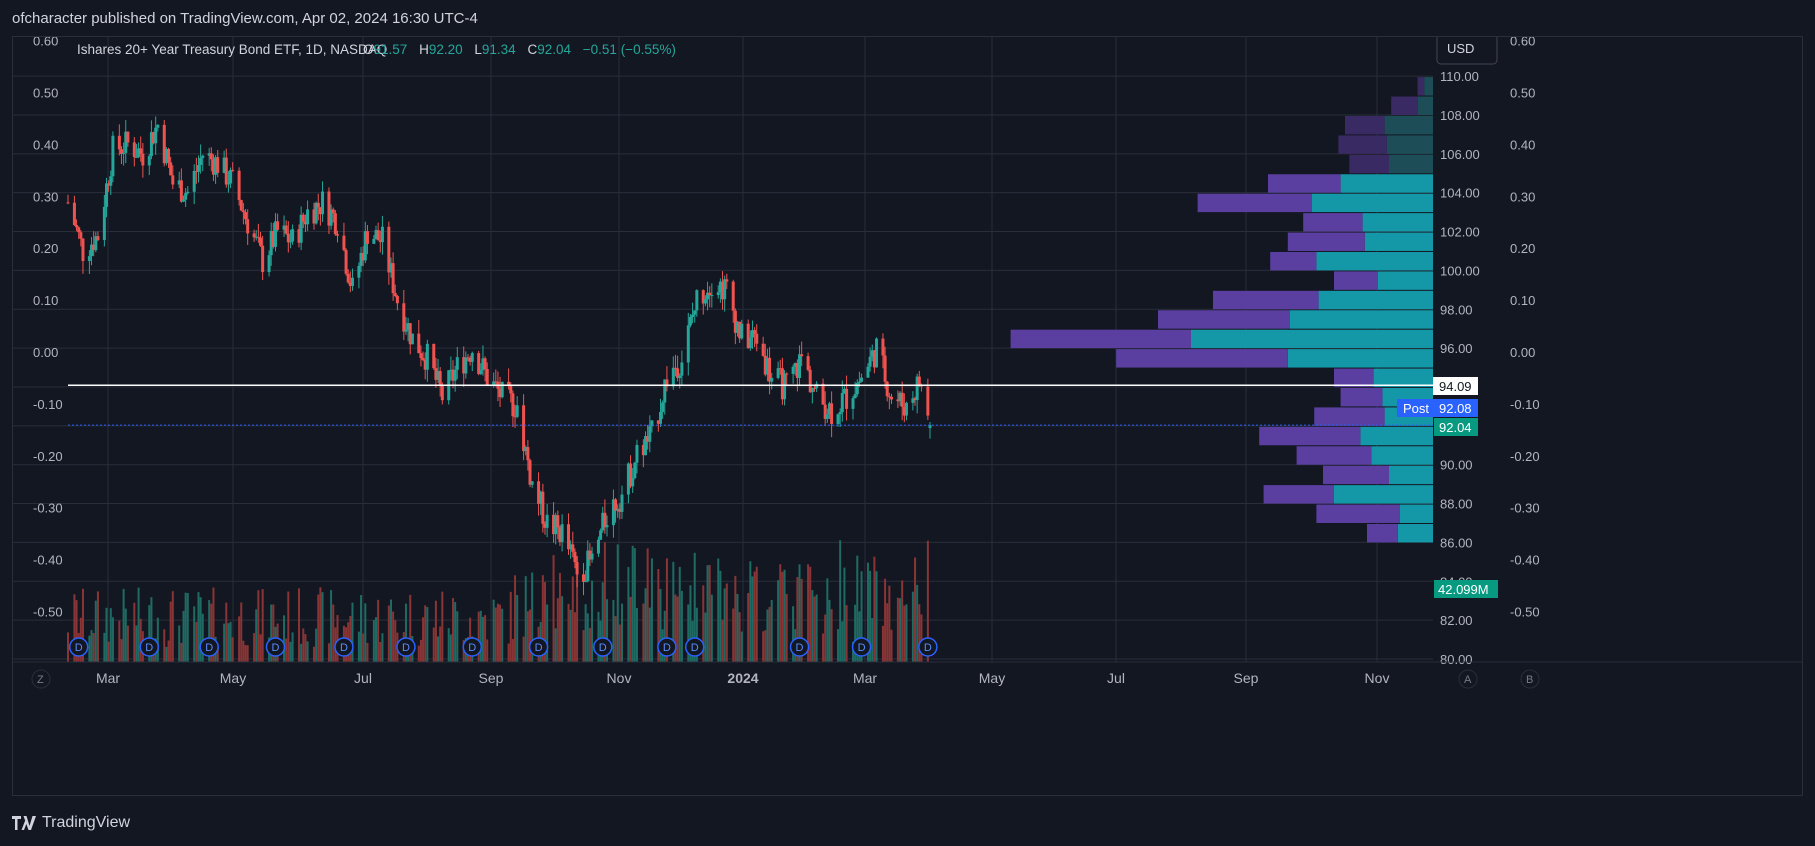 The width and height of the screenshot is (1815, 846). I want to click on brand-name: TradingView, so click(86, 822).